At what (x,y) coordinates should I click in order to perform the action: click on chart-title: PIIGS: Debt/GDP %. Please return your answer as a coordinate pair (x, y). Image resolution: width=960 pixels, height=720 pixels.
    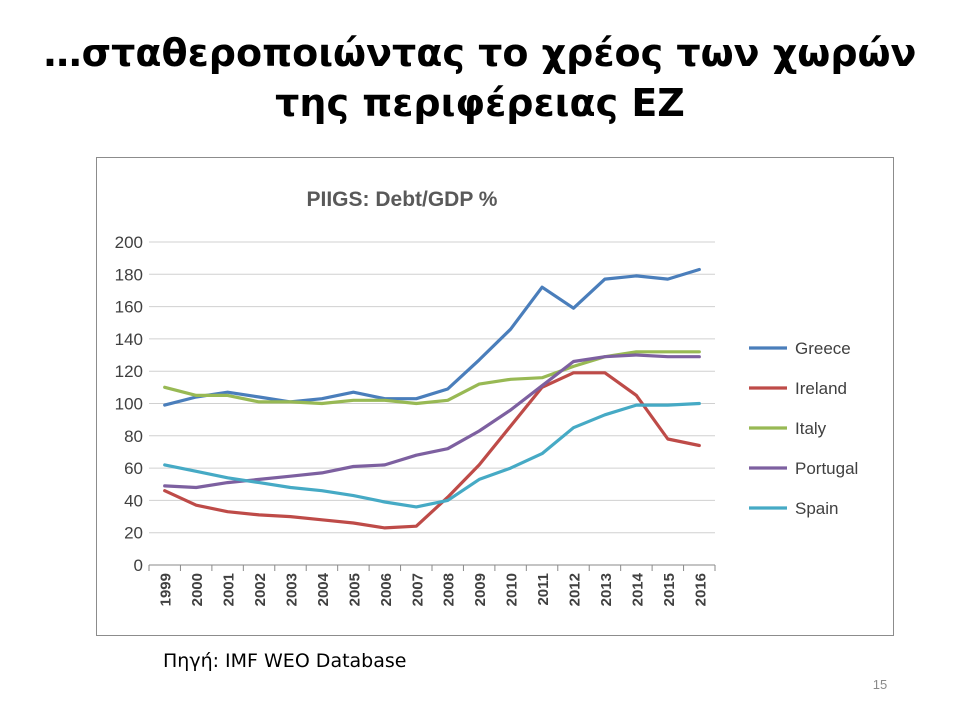
    Looking at the image, I should click on (402, 199).